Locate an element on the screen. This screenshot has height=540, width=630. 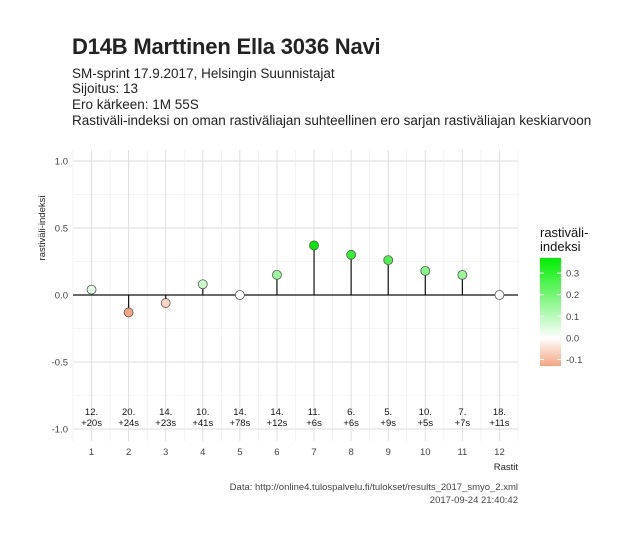
time-diff-label: +24s is located at coordinates (128, 423).